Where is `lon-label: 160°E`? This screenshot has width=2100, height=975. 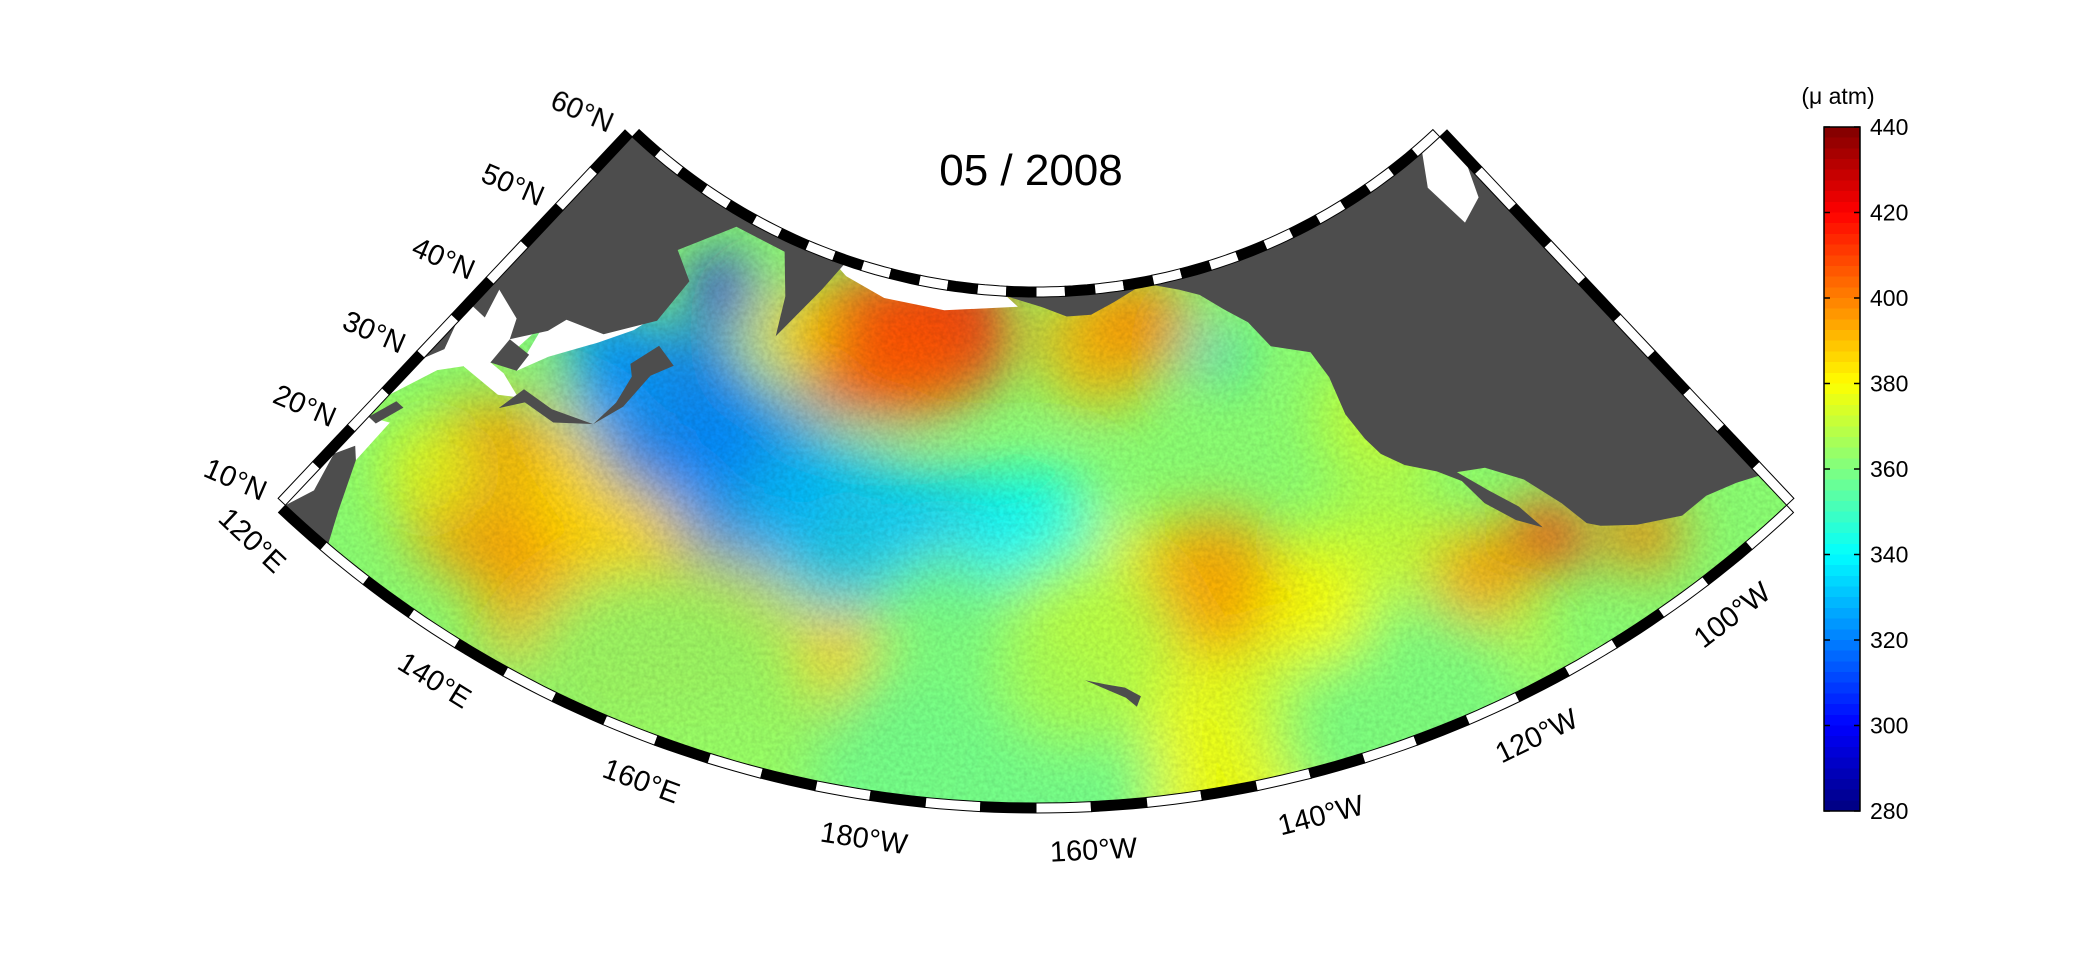
lon-label: 160°E is located at coordinates (640, 781).